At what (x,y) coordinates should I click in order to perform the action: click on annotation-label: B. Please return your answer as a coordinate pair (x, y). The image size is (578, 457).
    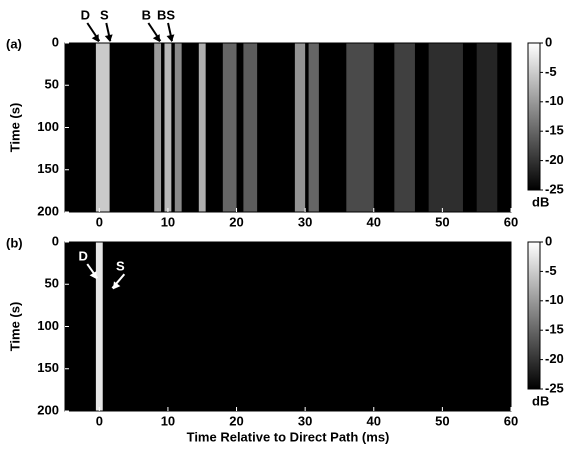
    Looking at the image, I should click on (146, 14).